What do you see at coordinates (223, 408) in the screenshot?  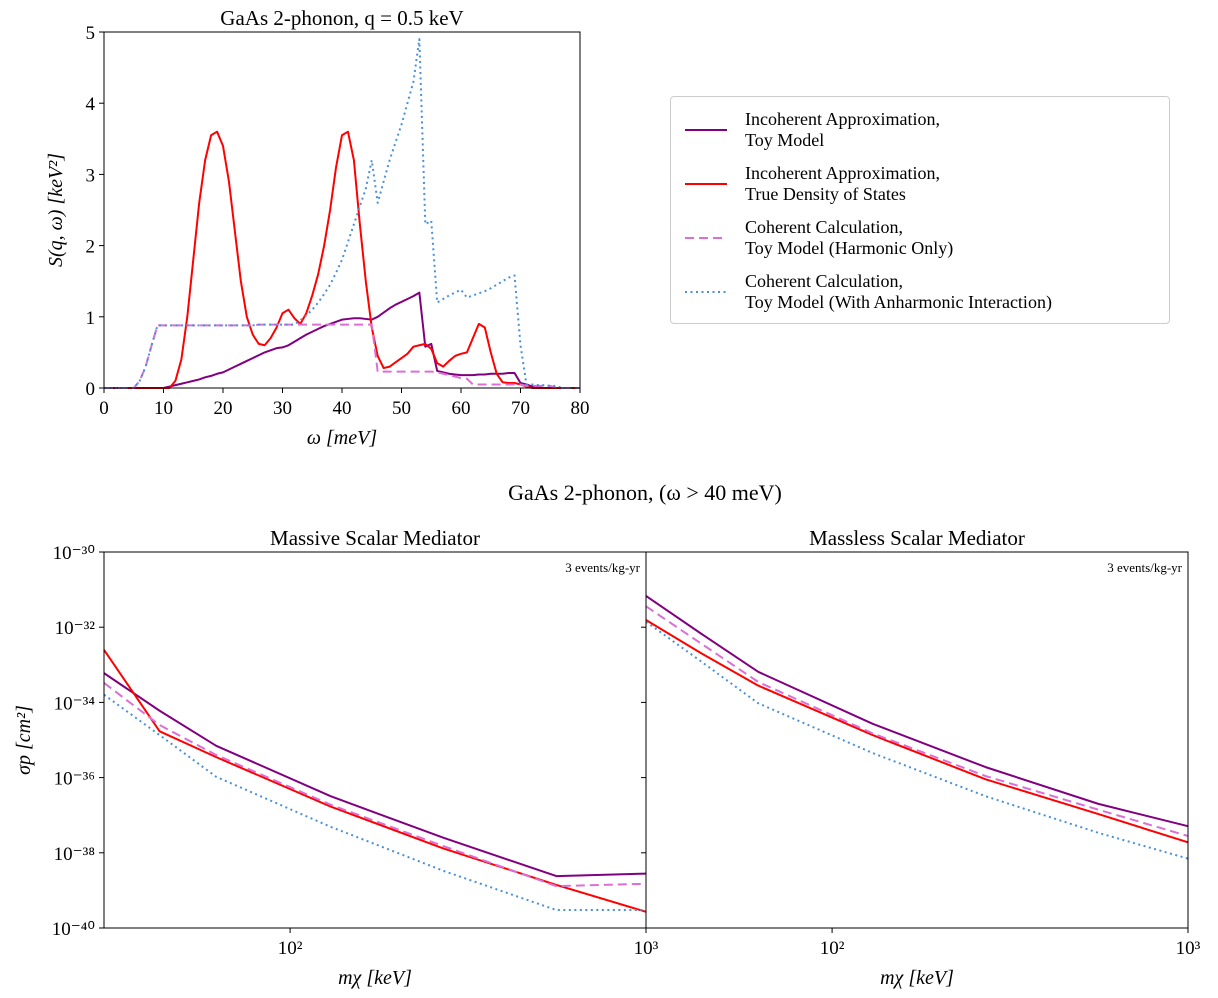 I see `x-tick-label: 20` at bounding box center [223, 408].